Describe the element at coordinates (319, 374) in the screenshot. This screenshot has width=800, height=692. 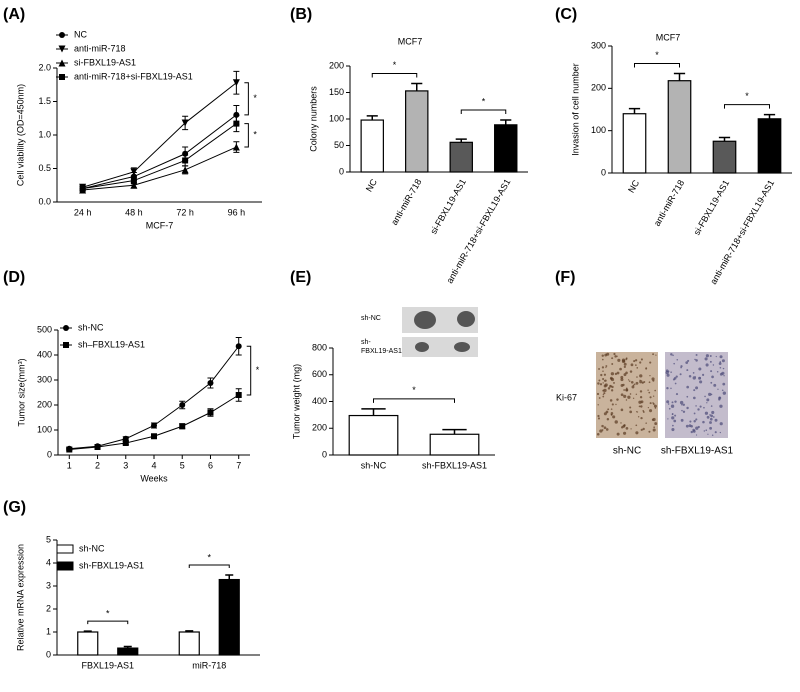
I see `y-tick-label: 600` at that location.